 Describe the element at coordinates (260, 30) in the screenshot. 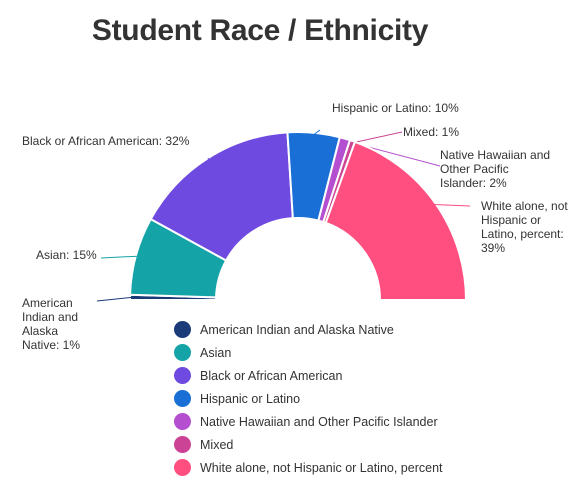

I see `chart-title: Student Race / Ethnicity` at that location.